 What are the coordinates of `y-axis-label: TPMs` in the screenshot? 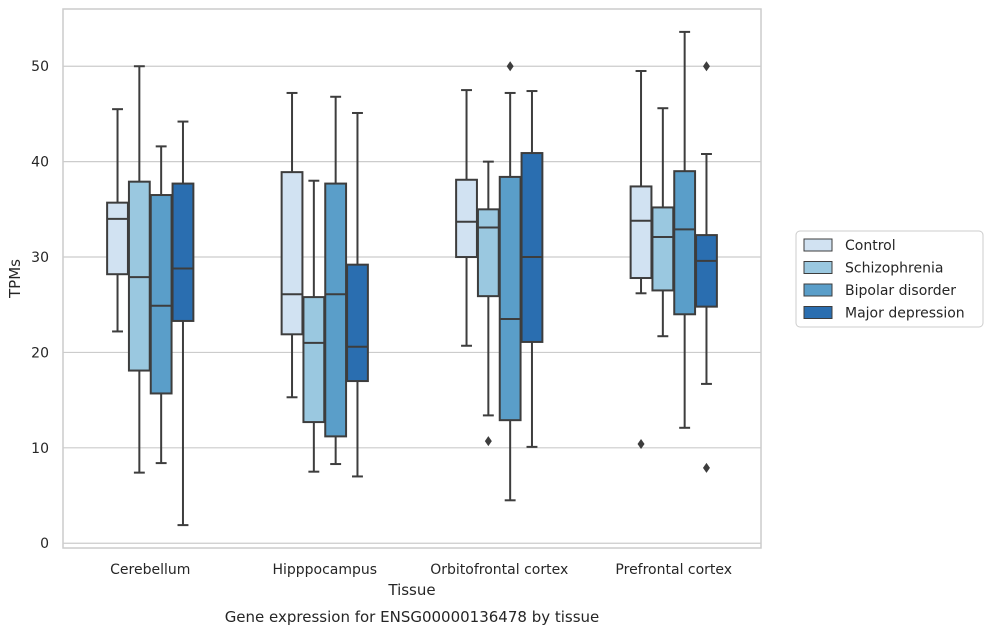 It's located at (15, 279).